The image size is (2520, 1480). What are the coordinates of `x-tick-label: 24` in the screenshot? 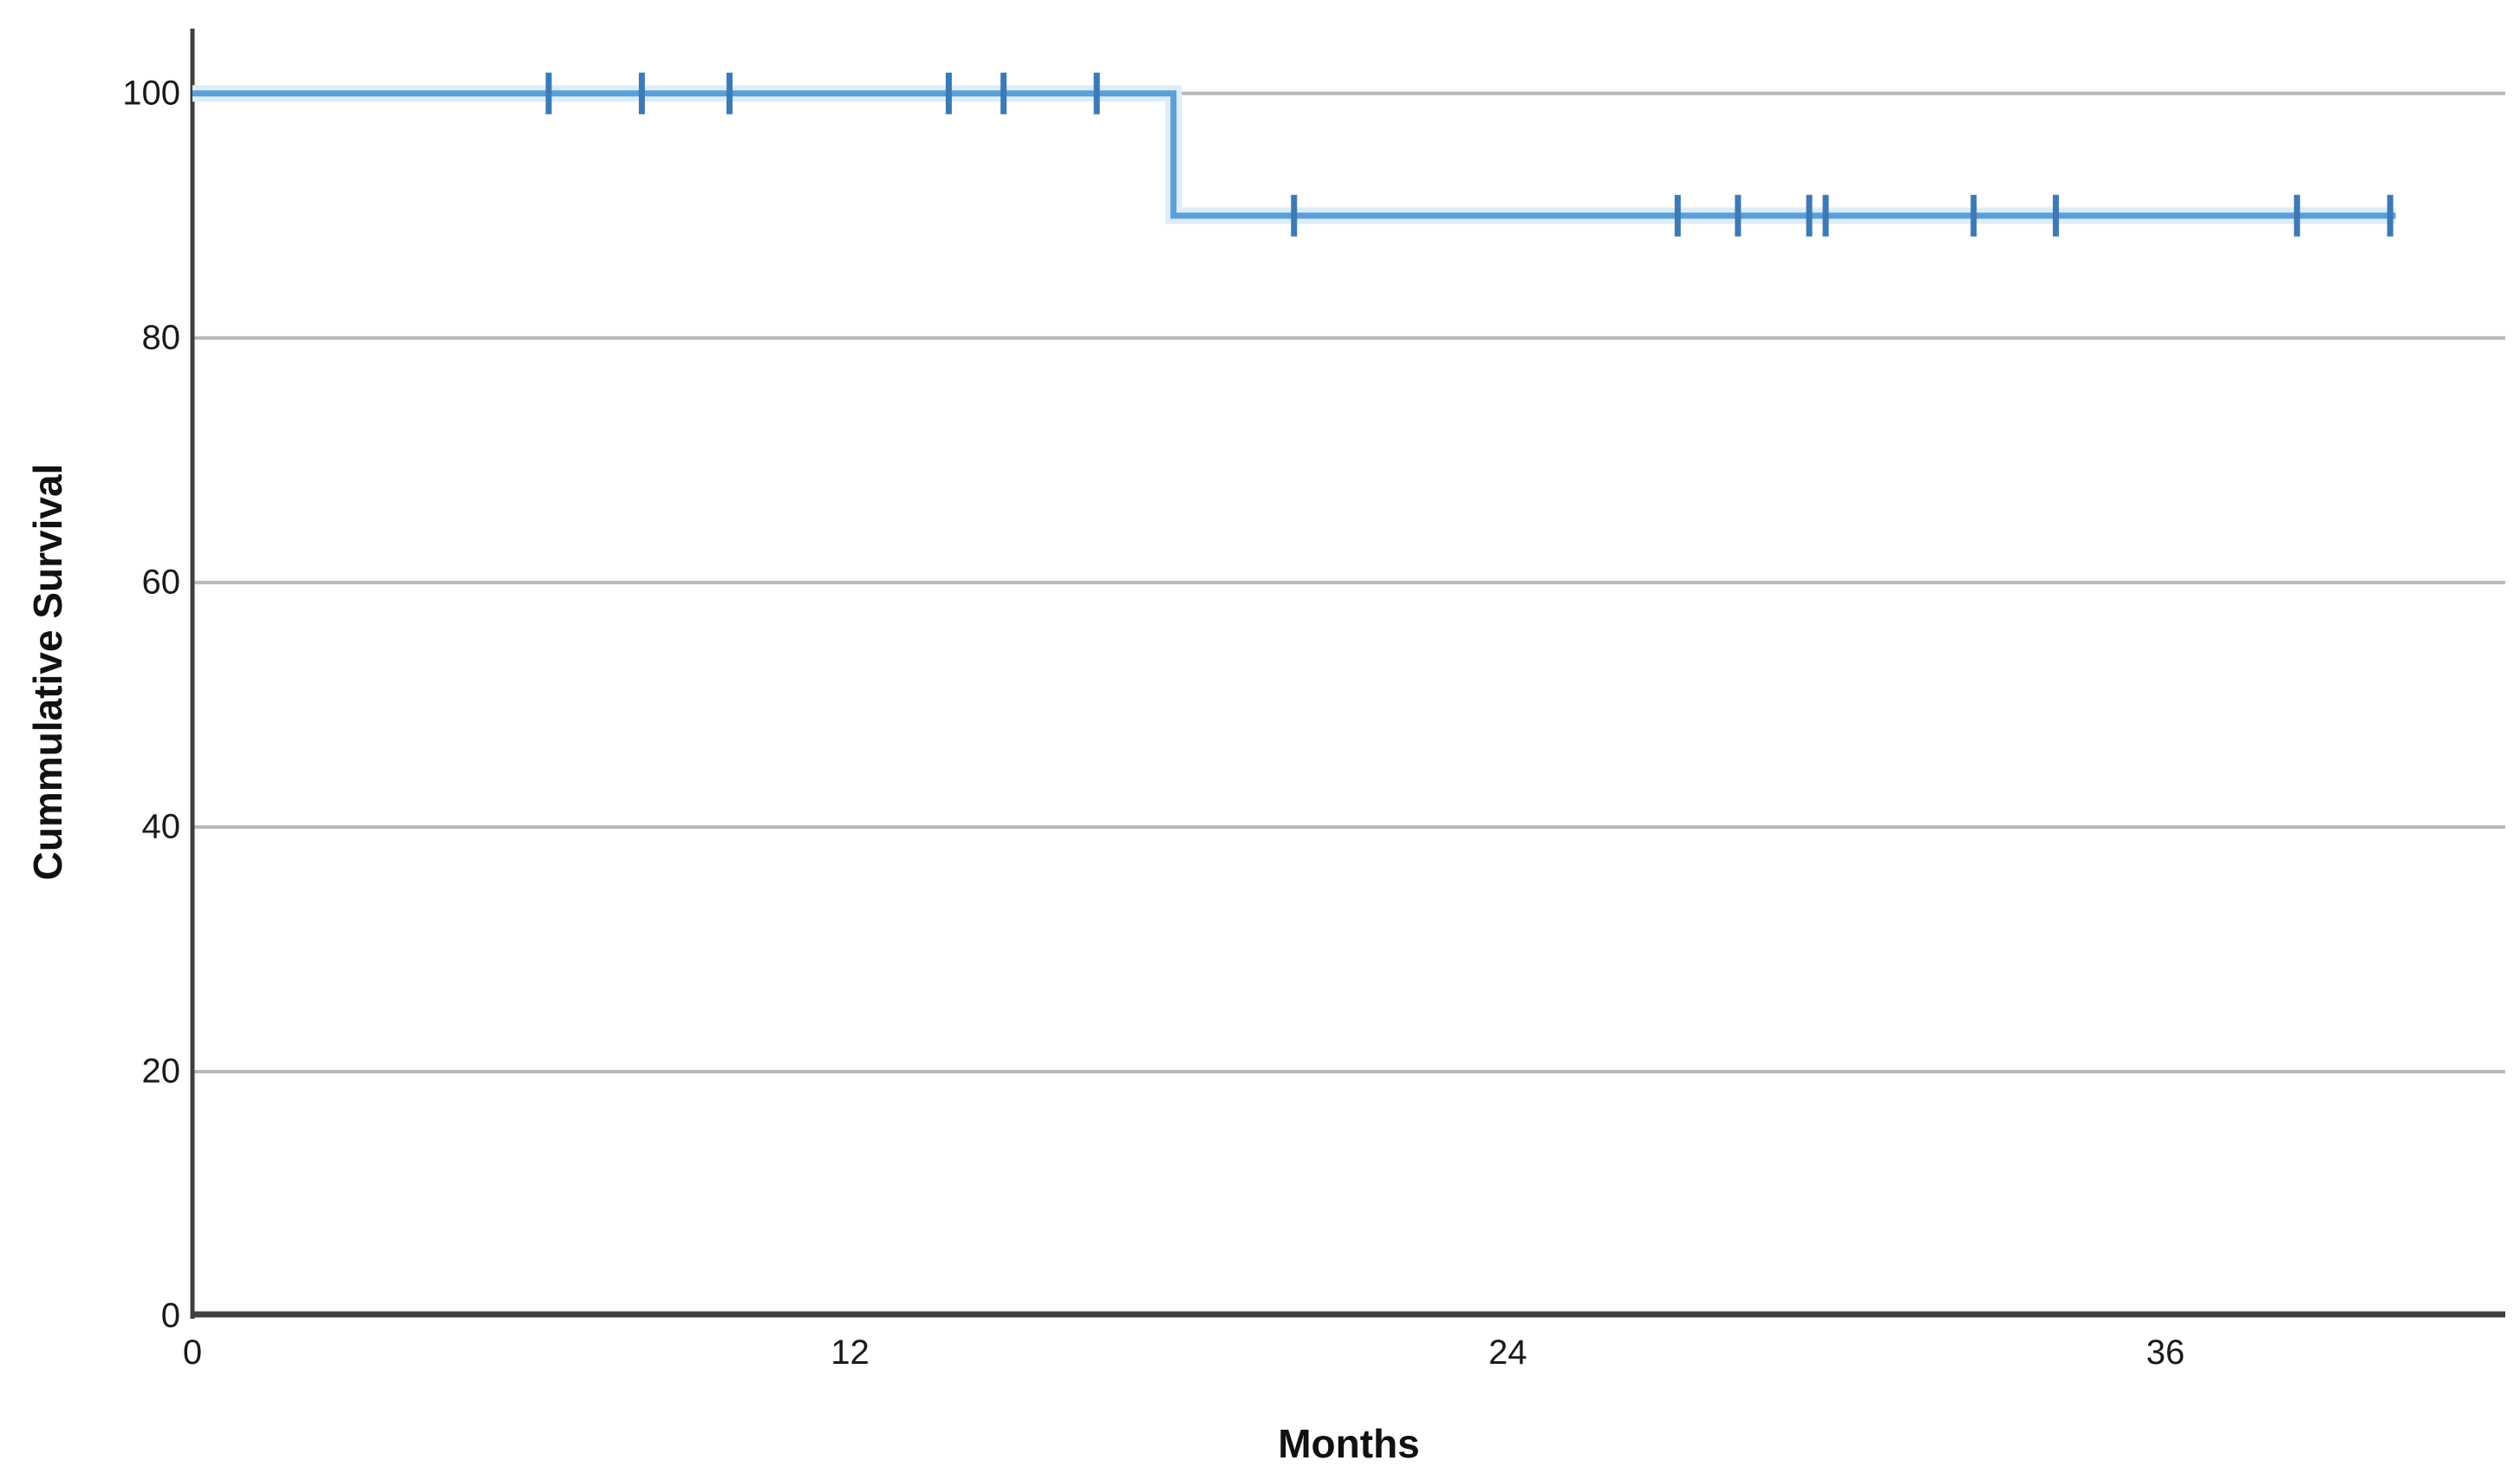 It's located at (1507, 1352).